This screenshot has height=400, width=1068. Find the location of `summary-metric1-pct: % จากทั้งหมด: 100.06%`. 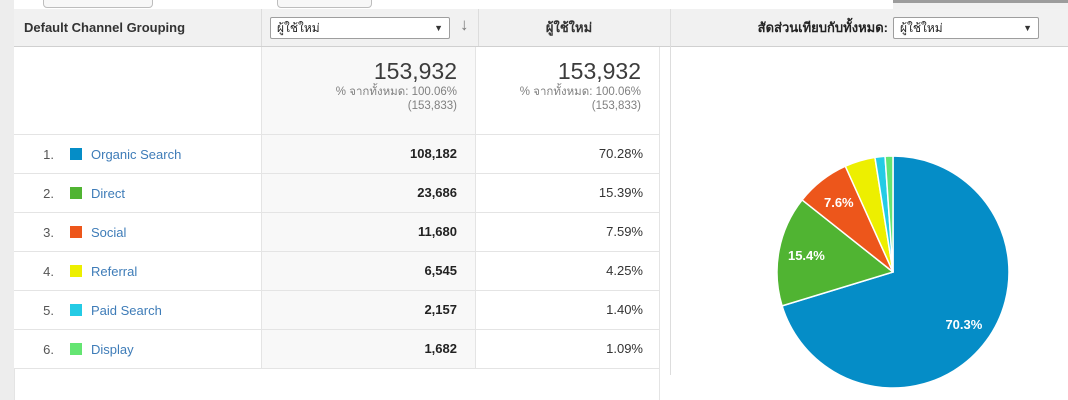

summary-metric1-pct: % จากทั้งหมด: 100.06% is located at coordinates (396, 92).